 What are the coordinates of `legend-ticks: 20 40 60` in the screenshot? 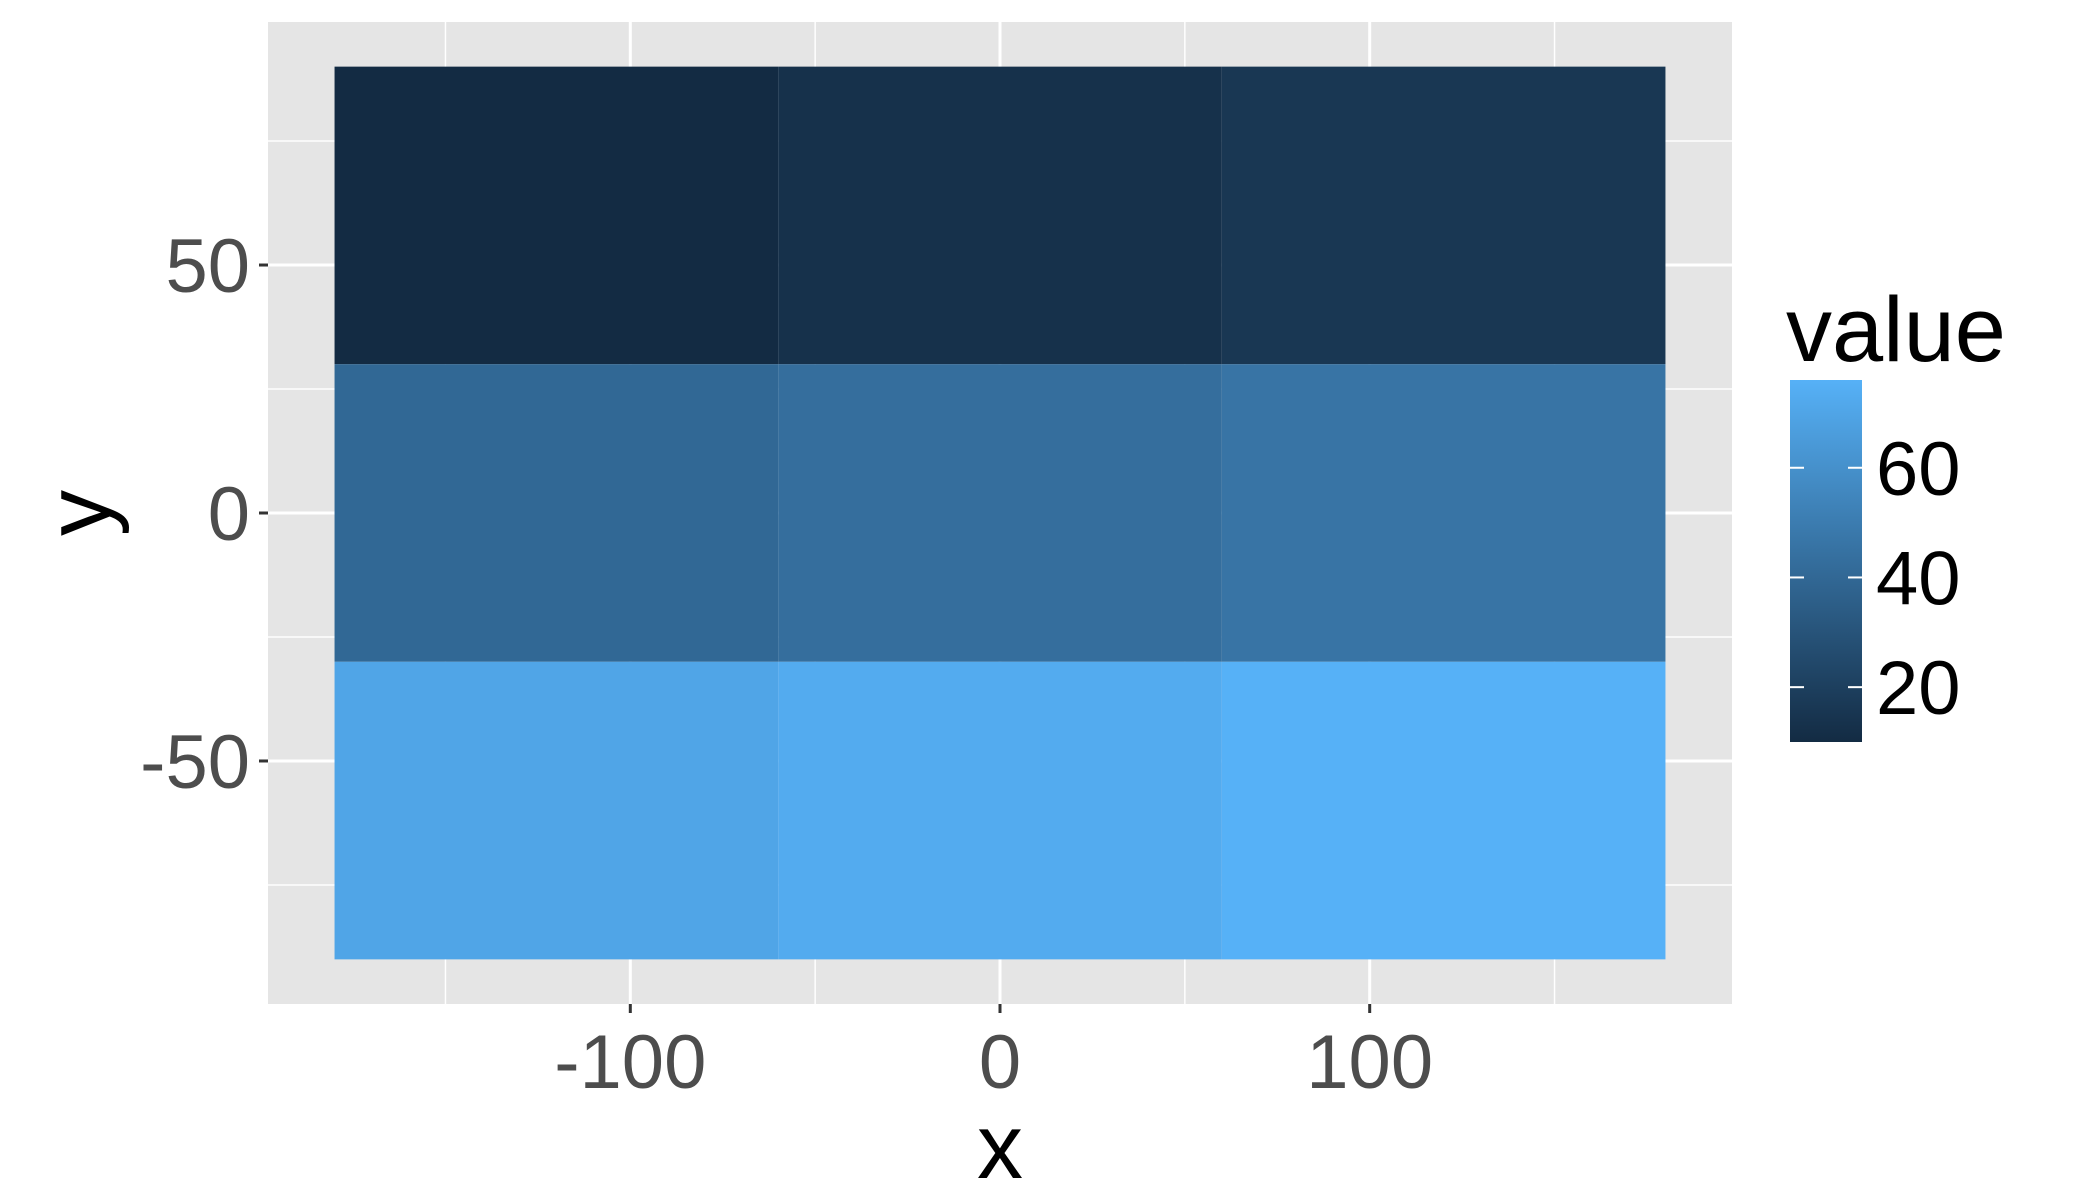 It's located at (1875, 579).